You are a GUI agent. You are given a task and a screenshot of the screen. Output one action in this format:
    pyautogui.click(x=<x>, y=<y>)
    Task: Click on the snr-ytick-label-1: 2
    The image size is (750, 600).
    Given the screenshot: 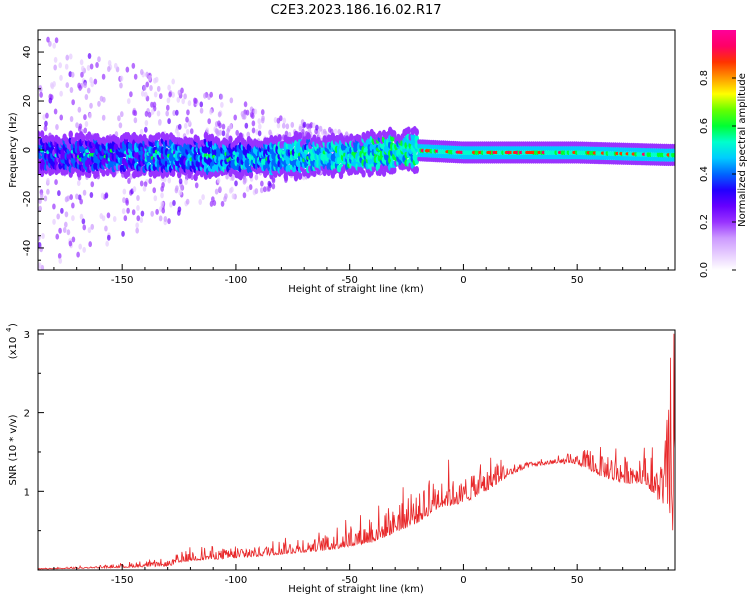 What is the action you would take?
    pyautogui.click(x=27, y=414)
    